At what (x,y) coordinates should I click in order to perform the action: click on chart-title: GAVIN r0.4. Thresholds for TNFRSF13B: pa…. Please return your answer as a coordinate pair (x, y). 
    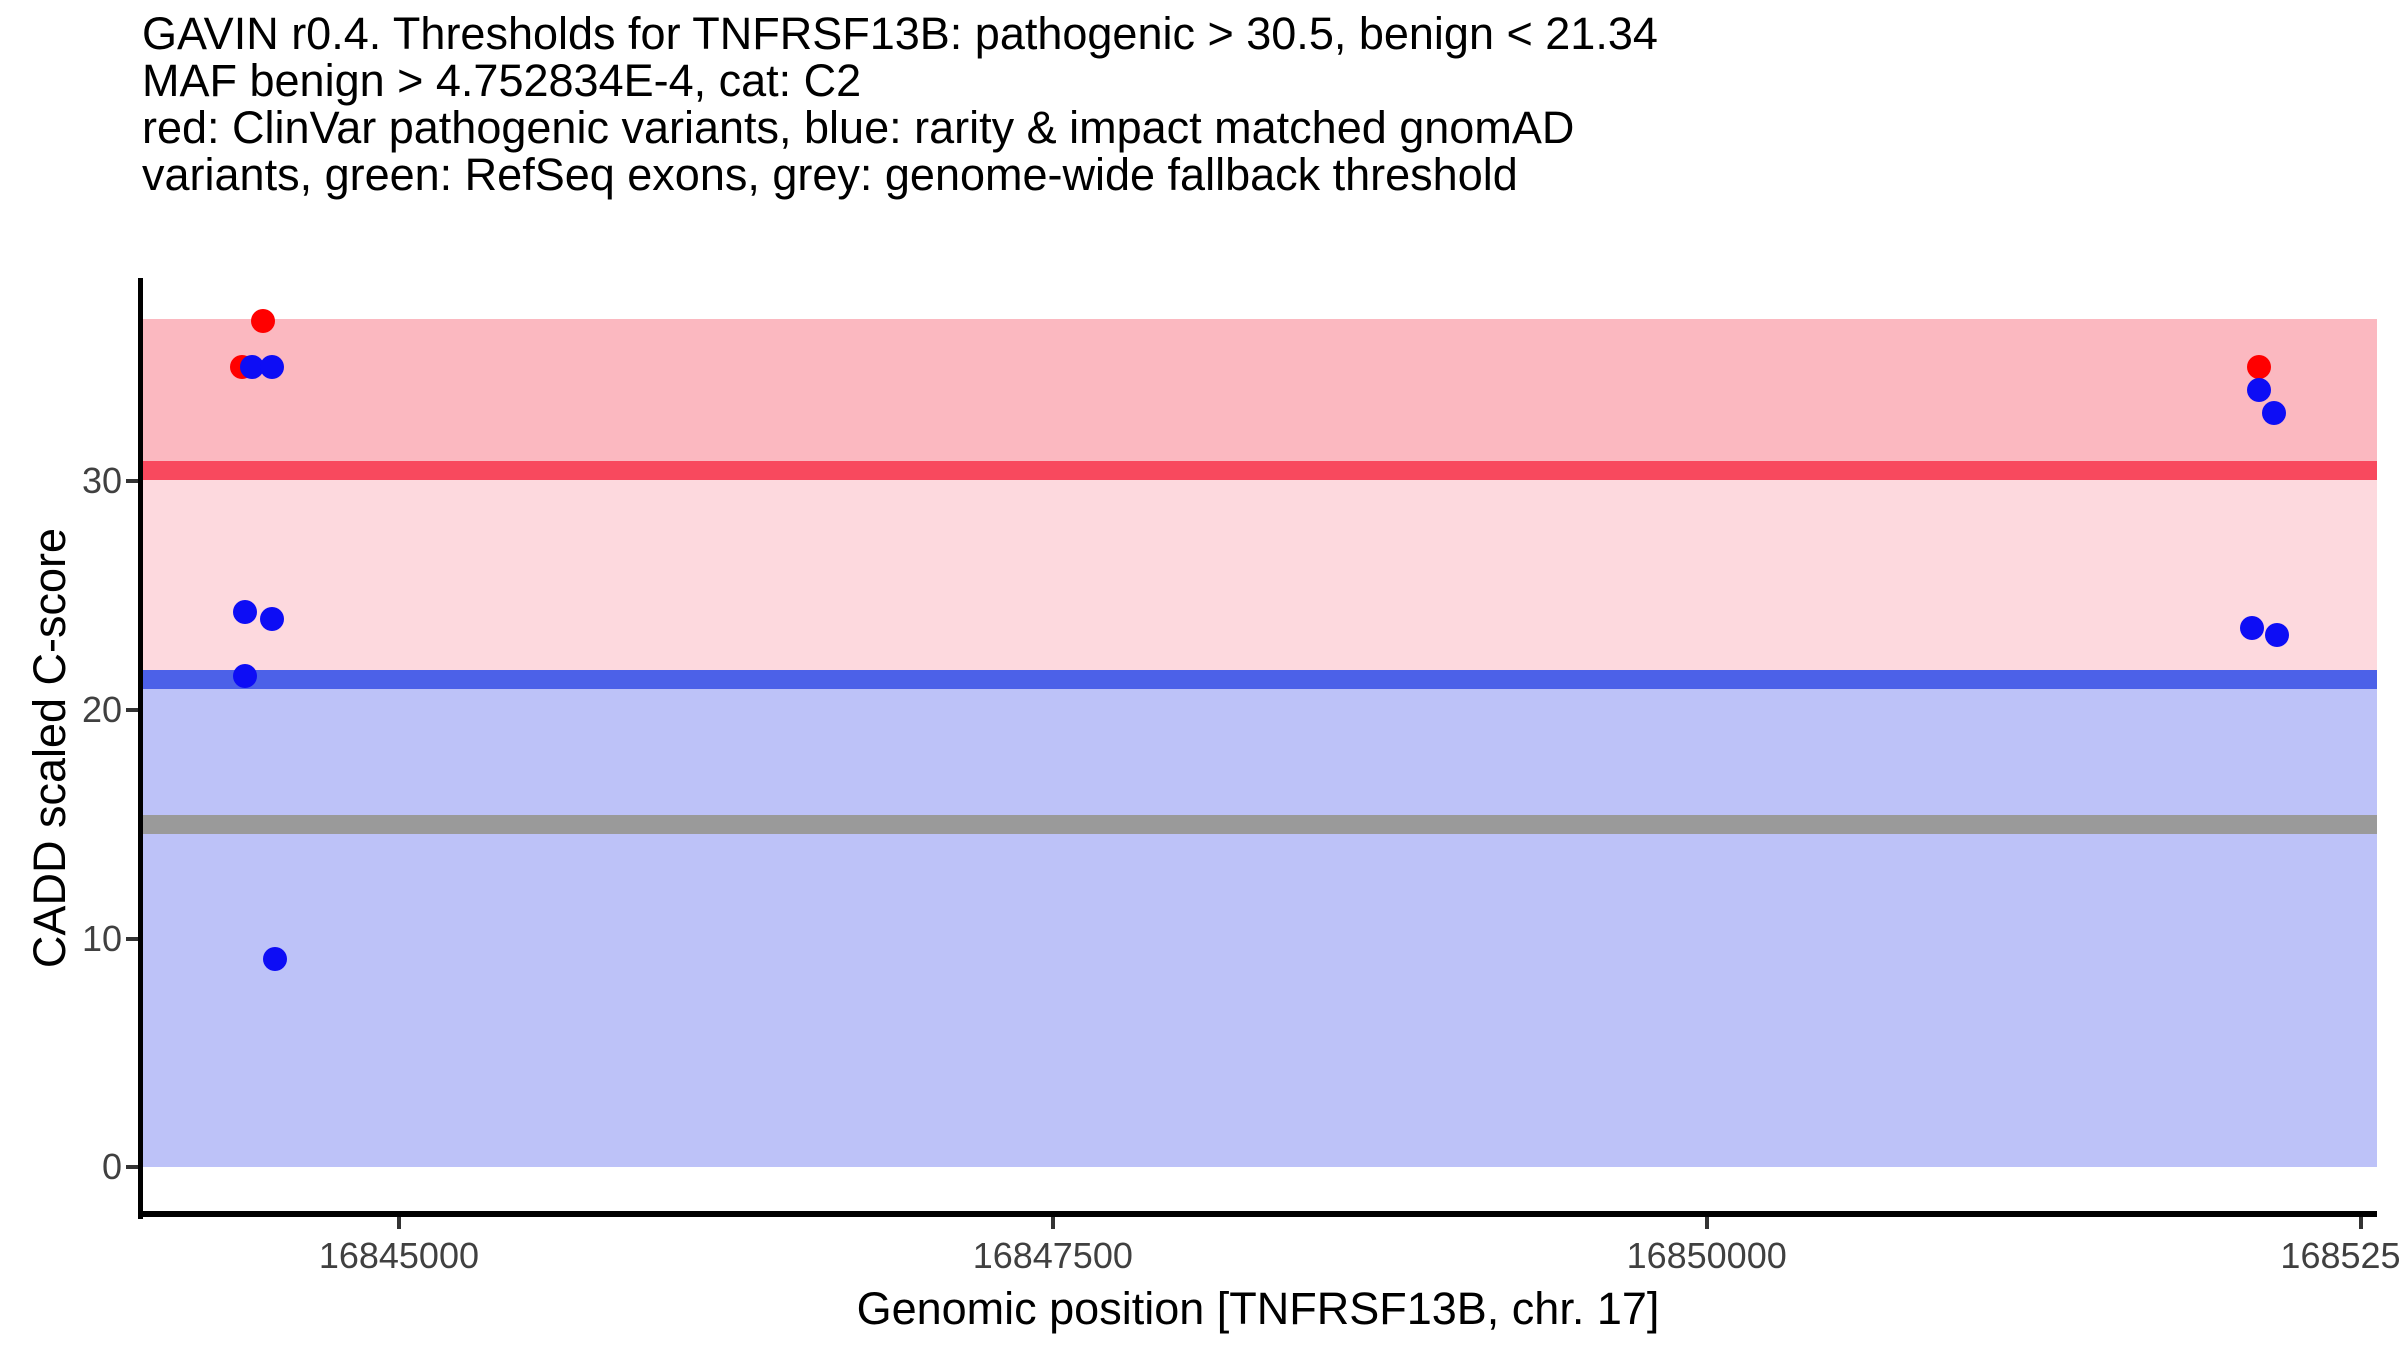
    Looking at the image, I should click on (900, 104).